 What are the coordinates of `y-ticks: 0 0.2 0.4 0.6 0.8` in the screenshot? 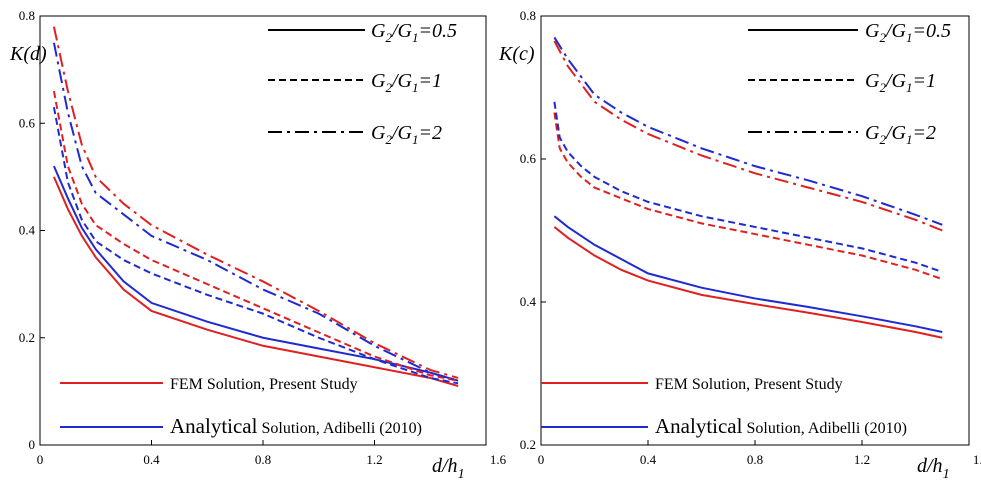 It's located at (32, 230).